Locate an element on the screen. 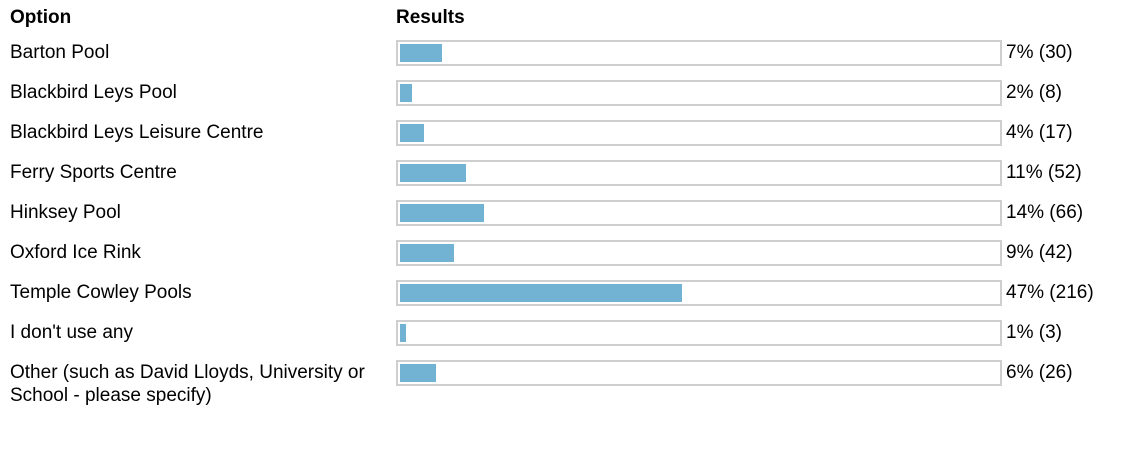 The image size is (1136, 454). result-label: 2% (8) is located at coordinates (1034, 92).